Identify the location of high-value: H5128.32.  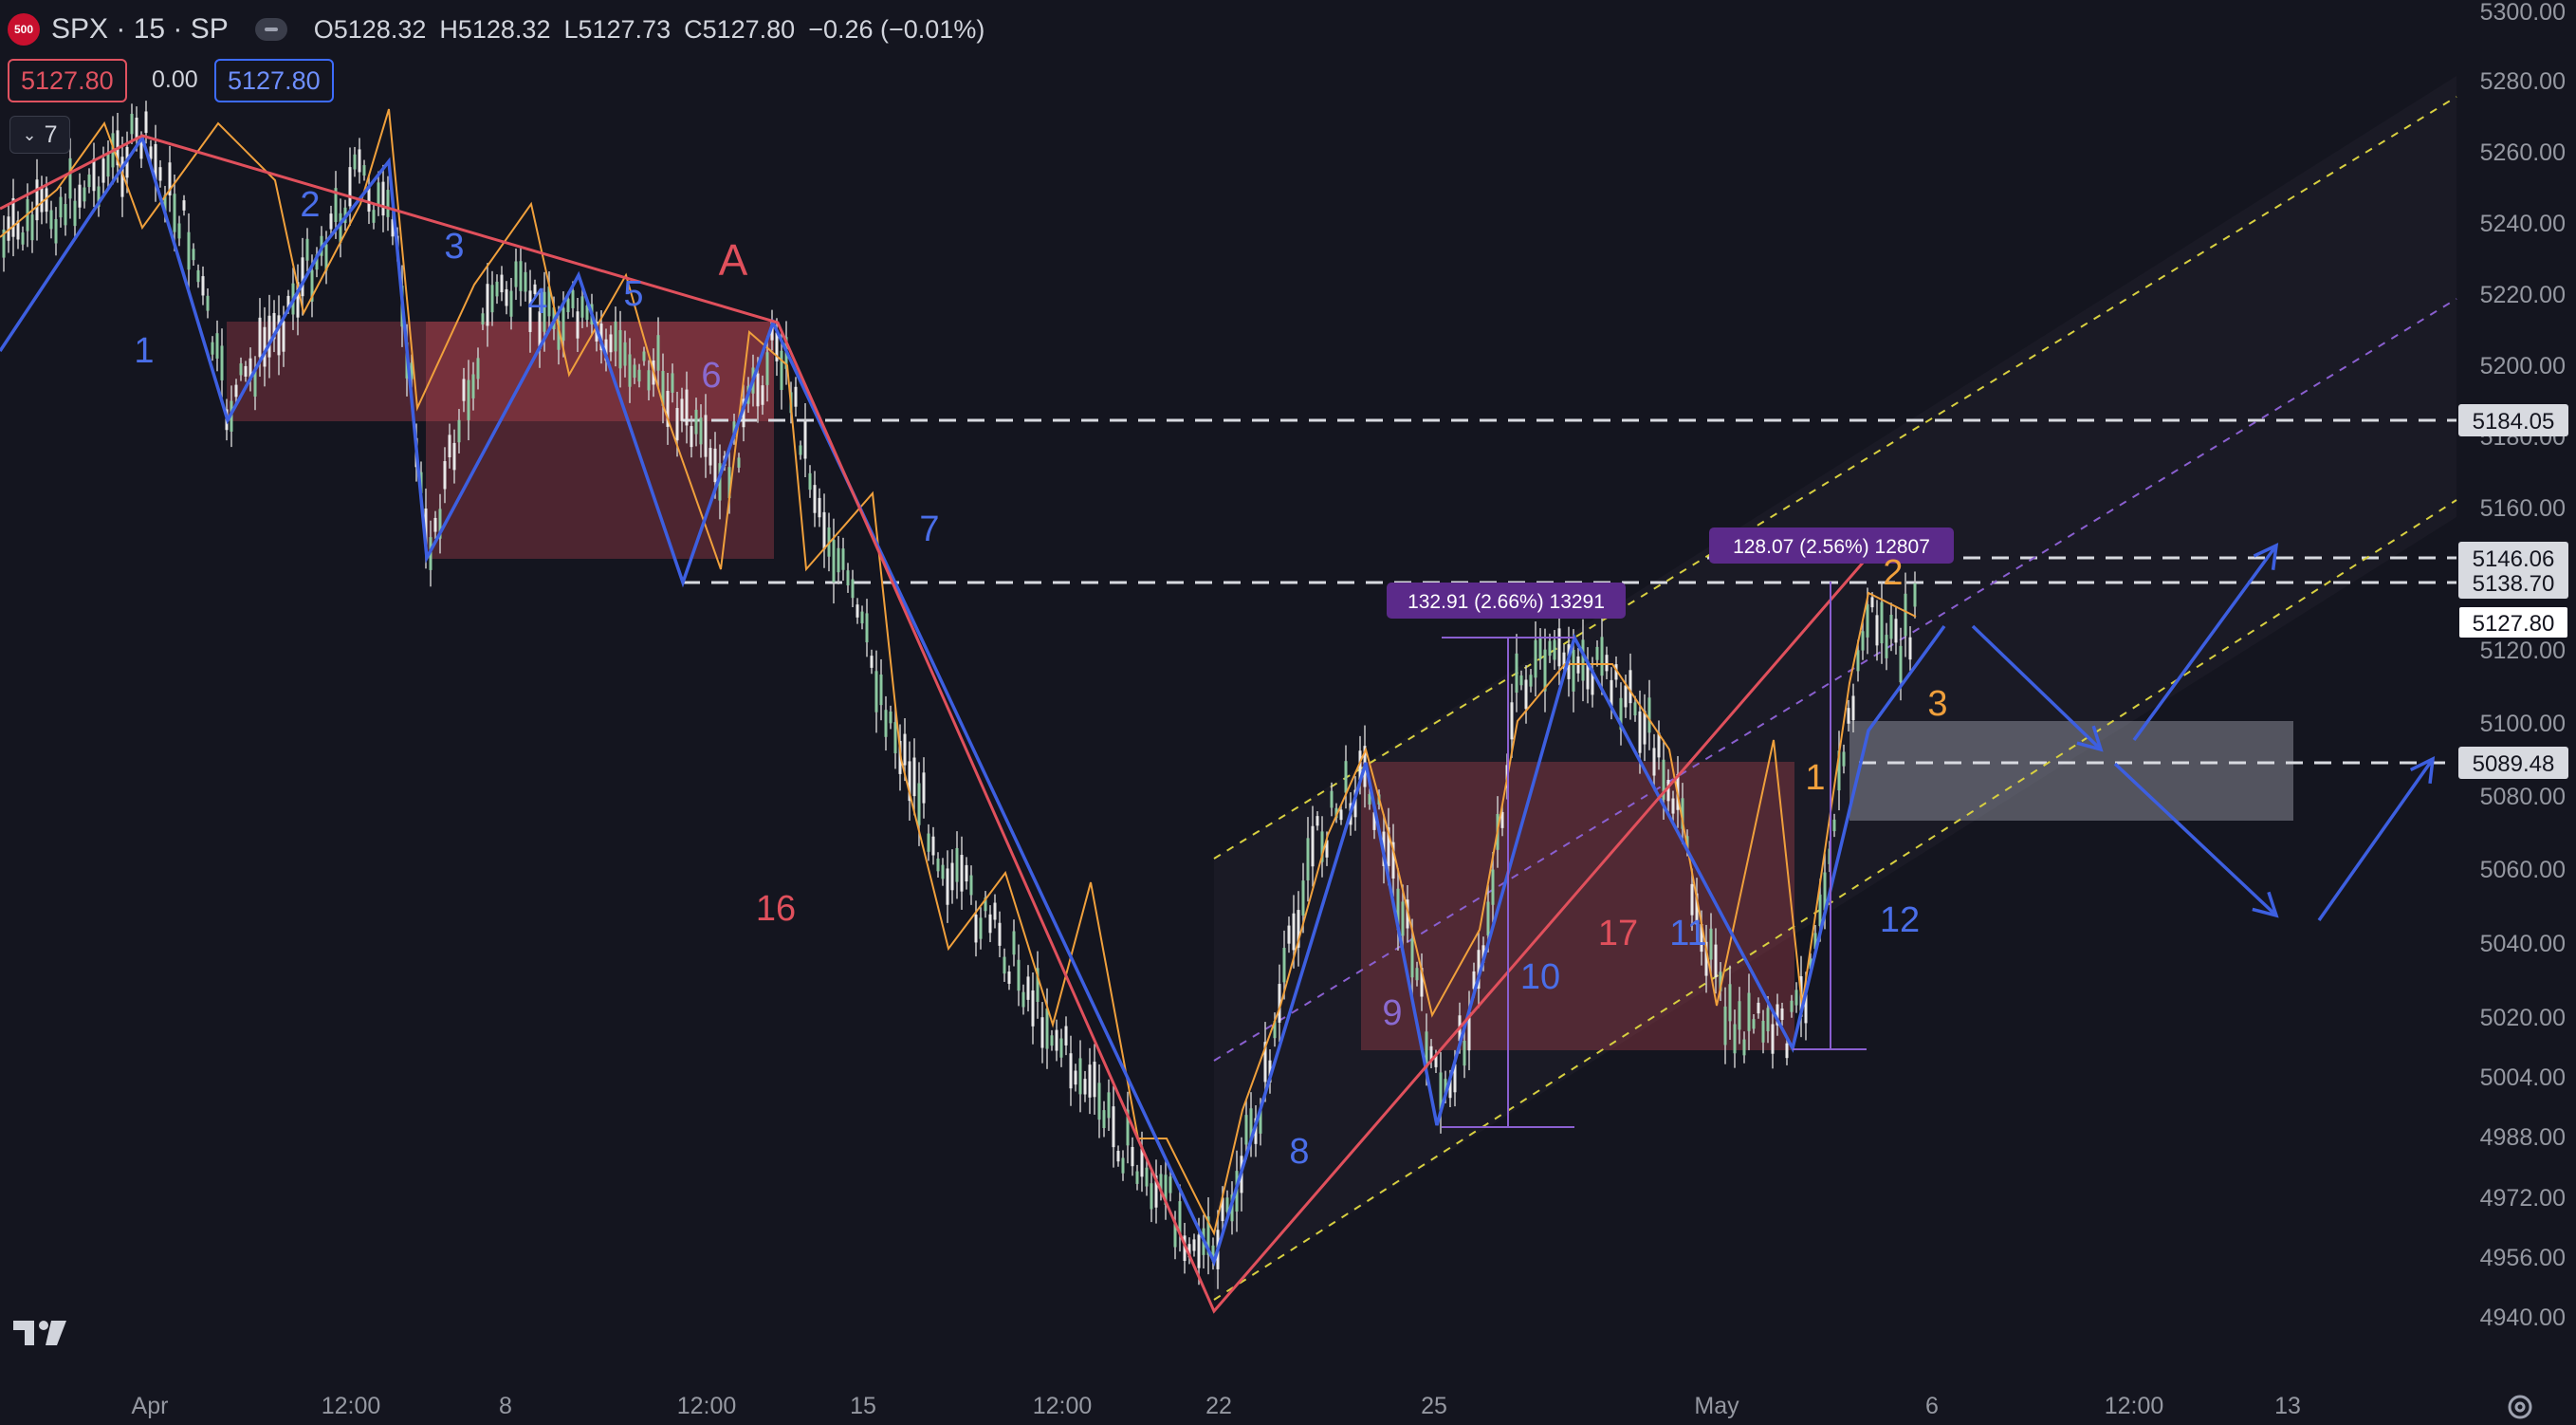
(495, 29).